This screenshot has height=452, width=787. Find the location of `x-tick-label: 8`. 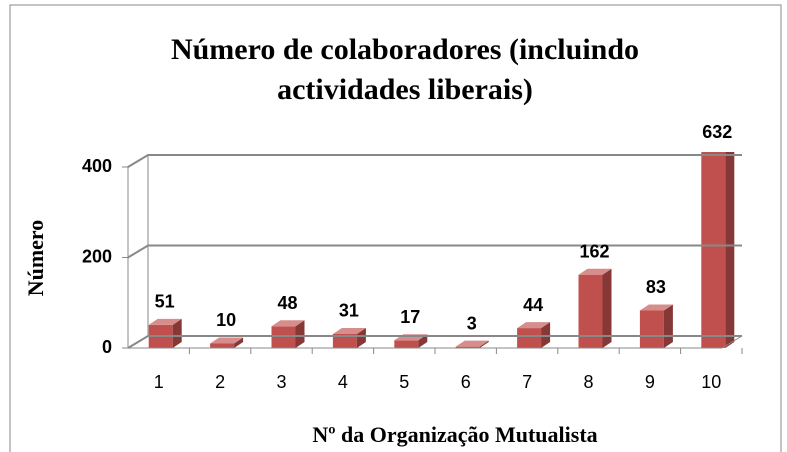

x-tick-label: 8 is located at coordinates (588, 382).